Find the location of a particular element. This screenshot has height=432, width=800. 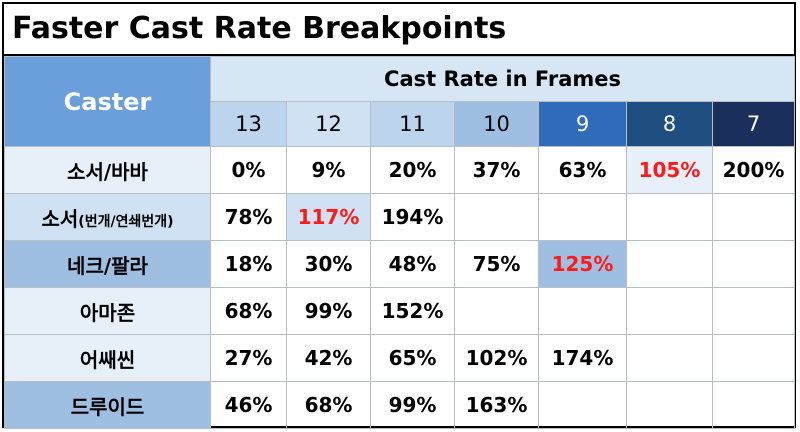

table-cell: 37% is located at coordinates (496, 170).